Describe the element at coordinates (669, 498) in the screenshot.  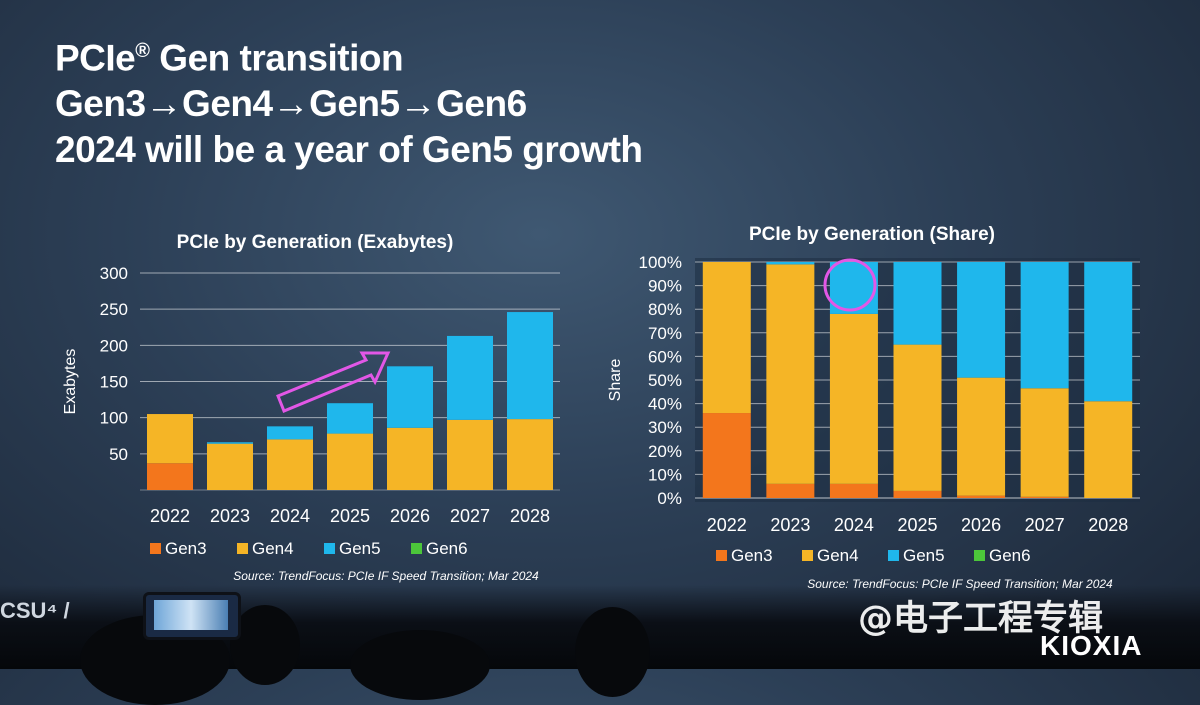
I see `y-tick-label: 0%` at that location.